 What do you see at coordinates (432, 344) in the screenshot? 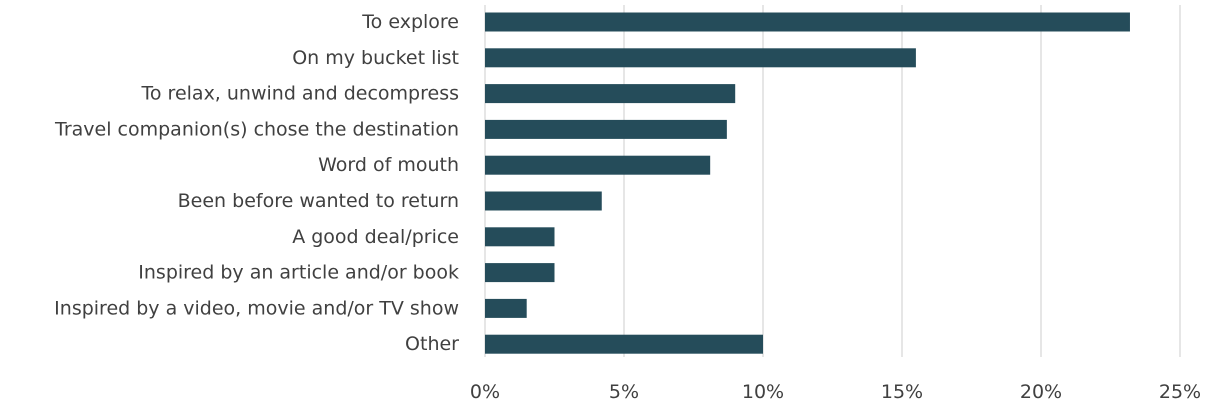
I see `category-label: Other` at bounding box center [432, 344].